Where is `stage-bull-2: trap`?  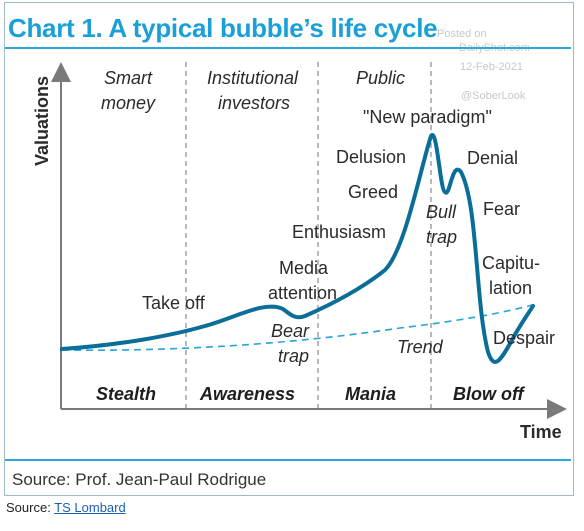
stage-bull-2: trap is located at coordinates (441, 237).